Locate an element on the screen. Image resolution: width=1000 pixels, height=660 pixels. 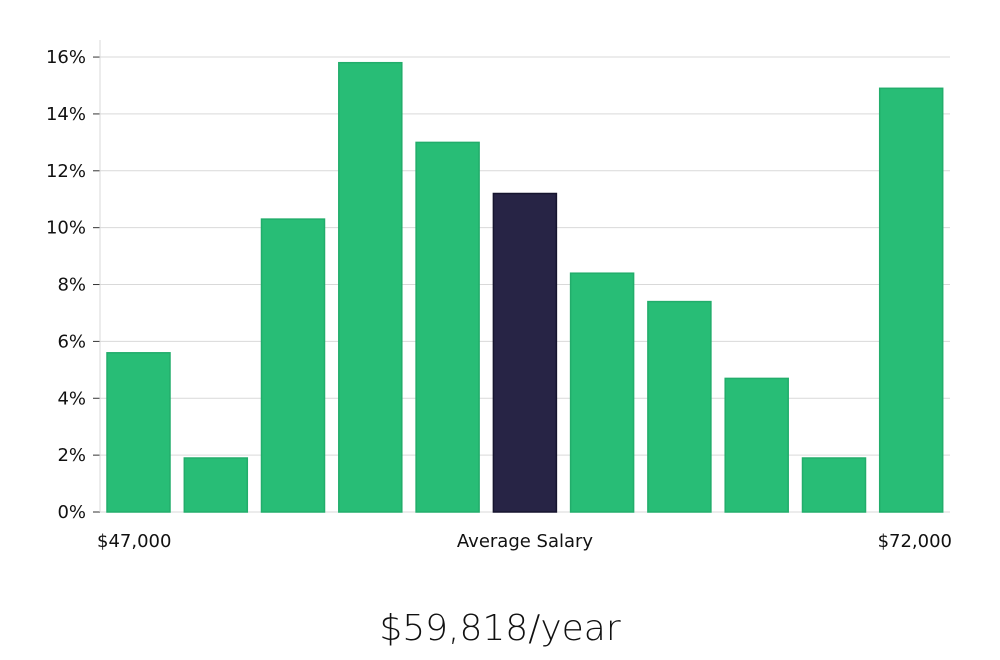
y-tick-label: 2% is located at coordinates (71, 455).